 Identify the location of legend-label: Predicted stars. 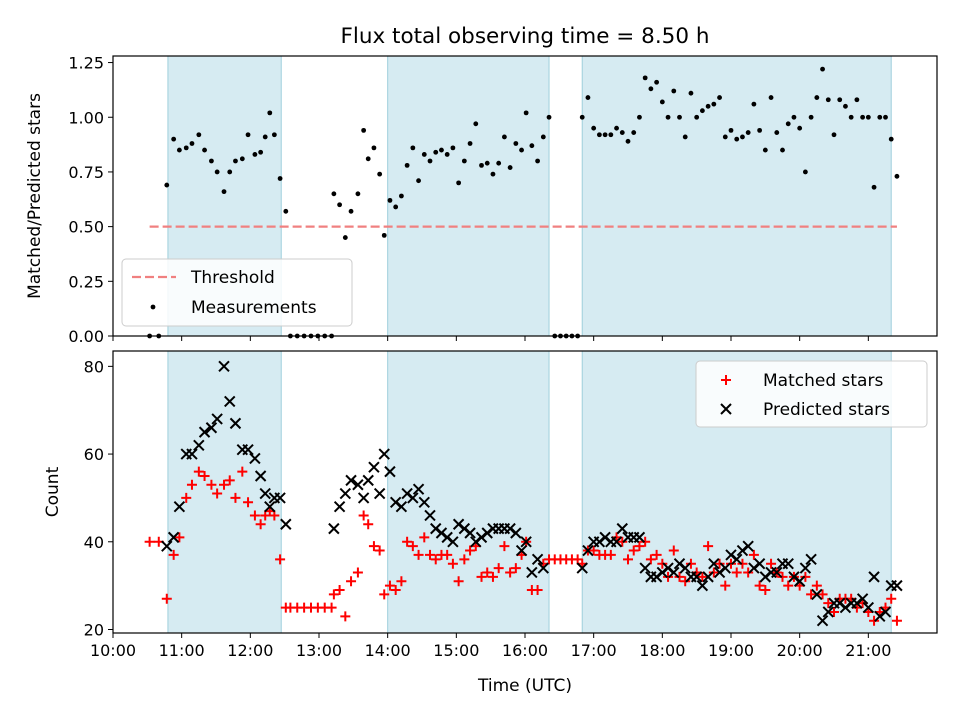
(826, 410).